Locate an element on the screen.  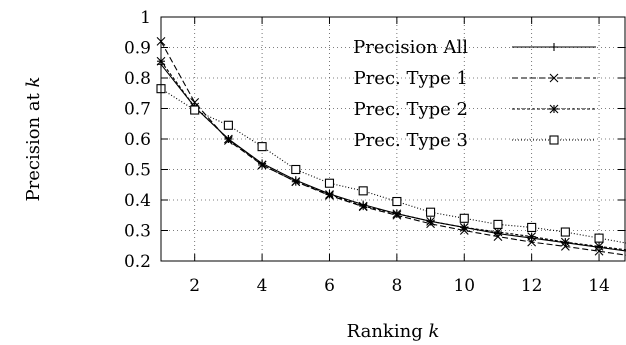
x-tick-label: 2 is located at coordinates (194, 286).